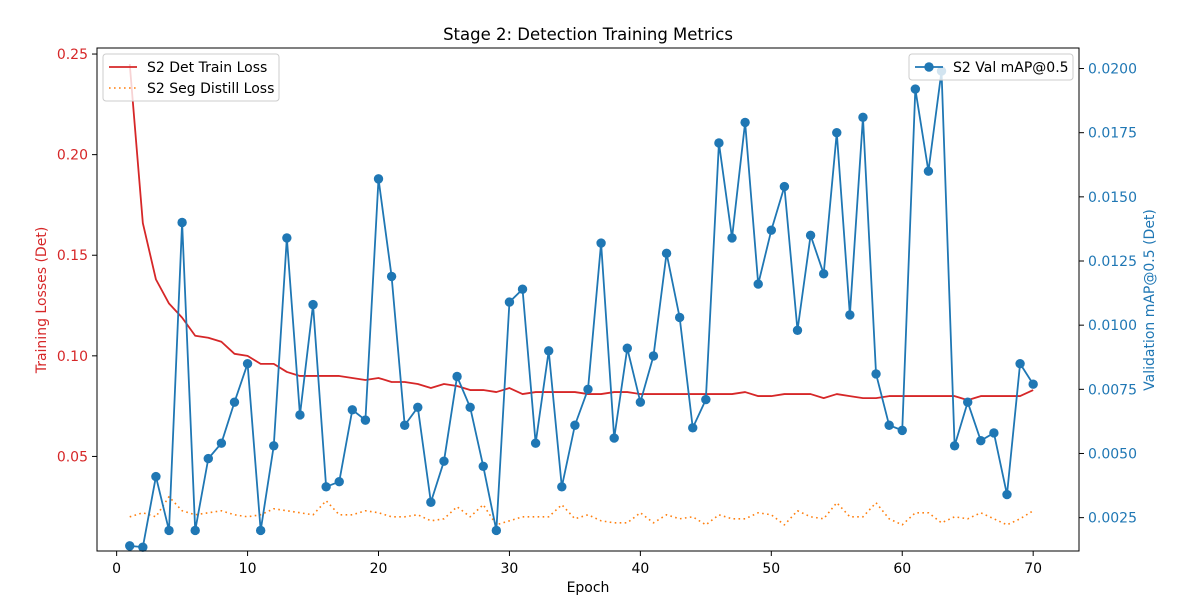  I want to click on y-right-tick-label: 0.0200, so click(1112, 70).